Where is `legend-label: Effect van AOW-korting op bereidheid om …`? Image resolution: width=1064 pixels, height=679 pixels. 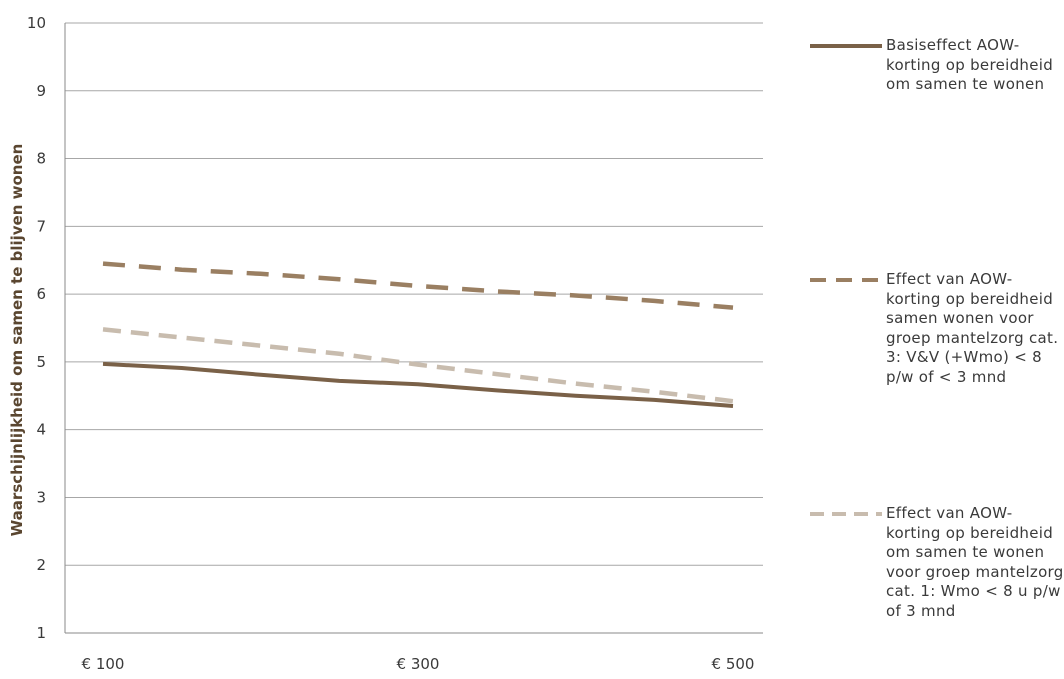
legend-label: Effect van AOW-korting op bereidheid om … is located at coordinates (975, 562).